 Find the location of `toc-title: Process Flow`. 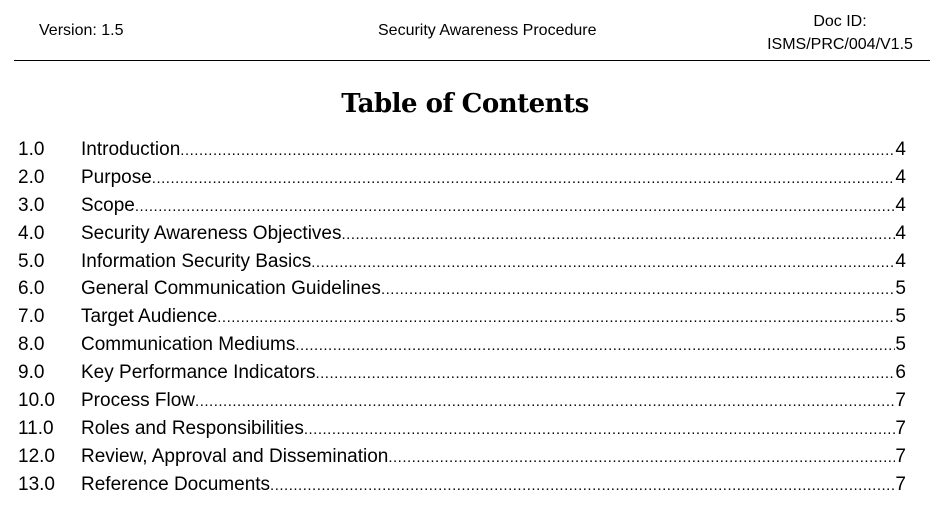

toc-title: Process Flow is located at coordinates (138, 401).